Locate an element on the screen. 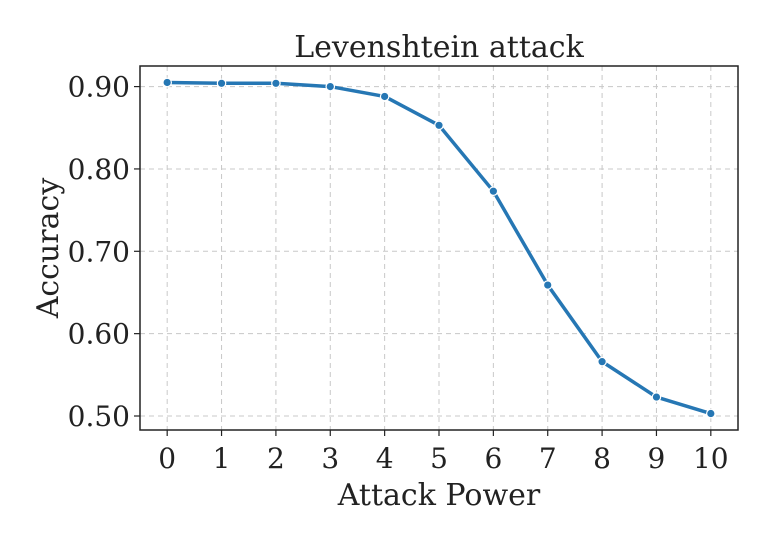 Image resolution: width=772 pixels, height=545 pixels. y-tick-label: 0.80 is located at coordinates (99, 169).